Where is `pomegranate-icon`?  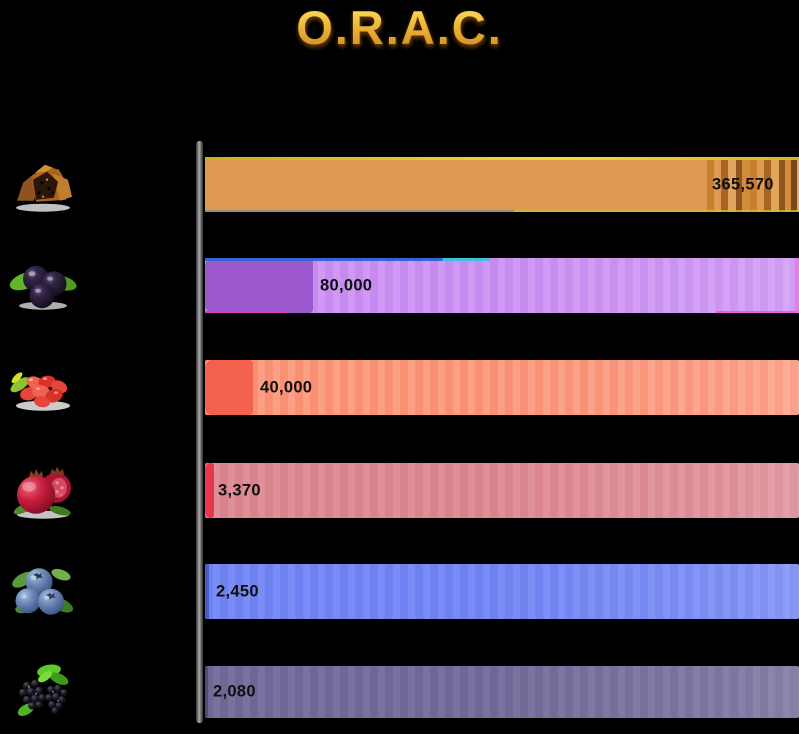 pomegranate-icon is located at coordinates (42, 492).